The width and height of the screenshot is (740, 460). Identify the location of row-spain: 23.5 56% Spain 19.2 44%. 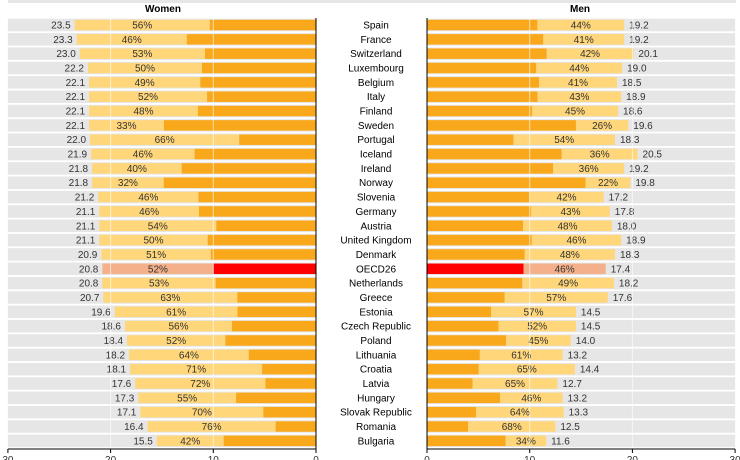
(371, 25).